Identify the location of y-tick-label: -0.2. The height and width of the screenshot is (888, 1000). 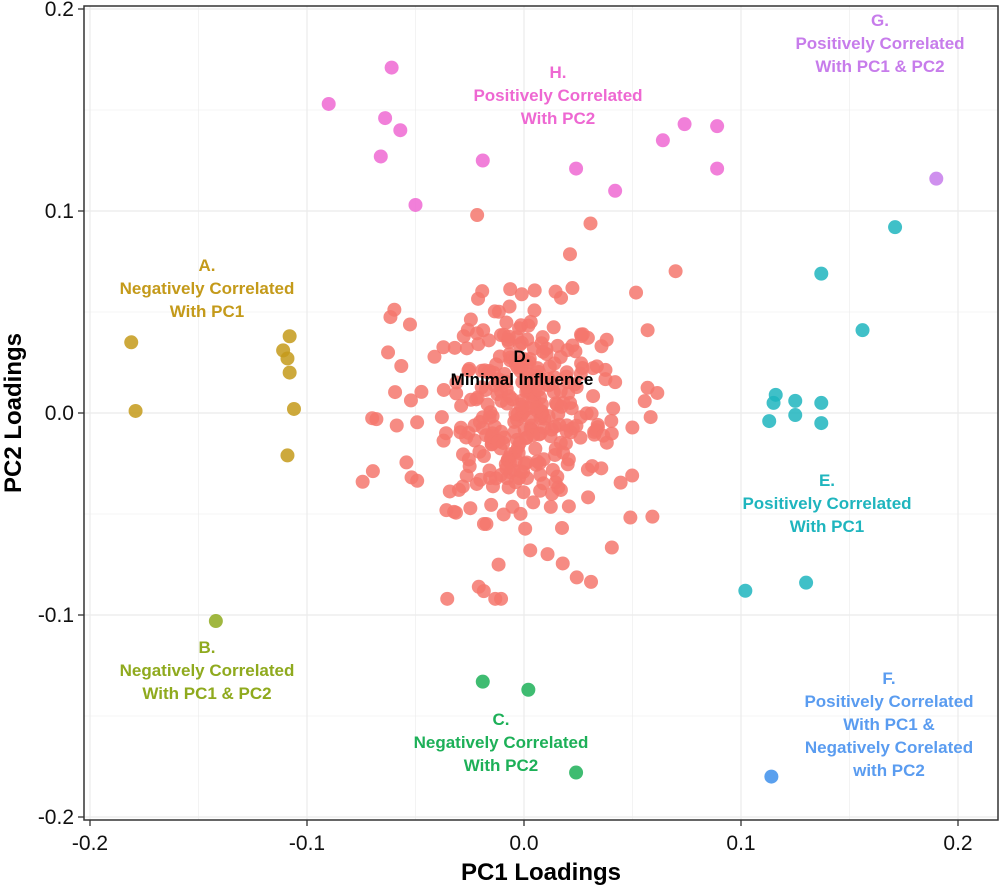
(56, 817).